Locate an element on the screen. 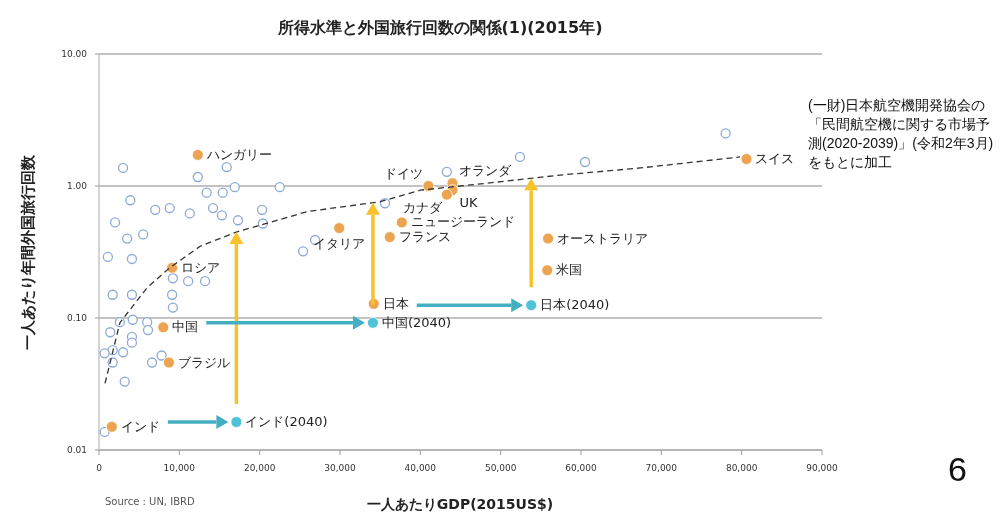 The height and width of the screenshot is (519, 1006). y-tick-label: 0.10 is located at coordinates (77, 318).